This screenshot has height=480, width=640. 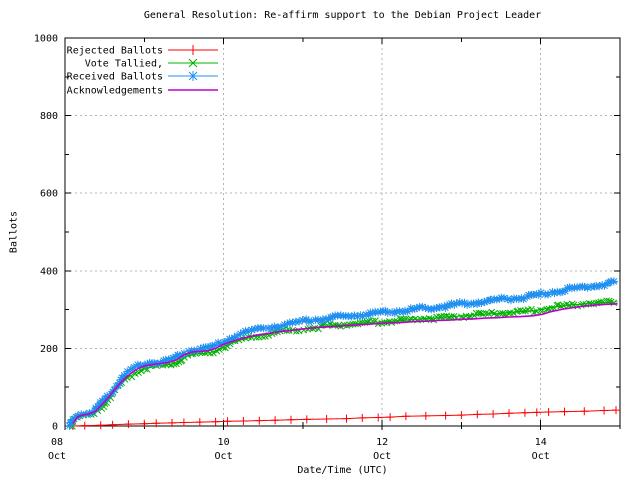 What do you see at coordinates (46, 39) in the screenshot?
I see `y-tick-label: 1000` at bounding box center [46, 39].